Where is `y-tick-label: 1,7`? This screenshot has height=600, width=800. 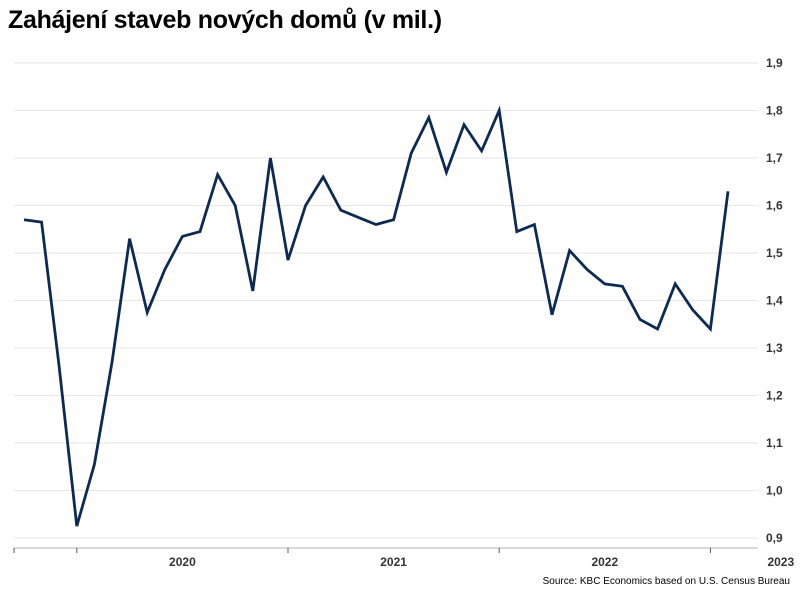 y-tick-label: 1,7 is located at coordinates (774, 158).